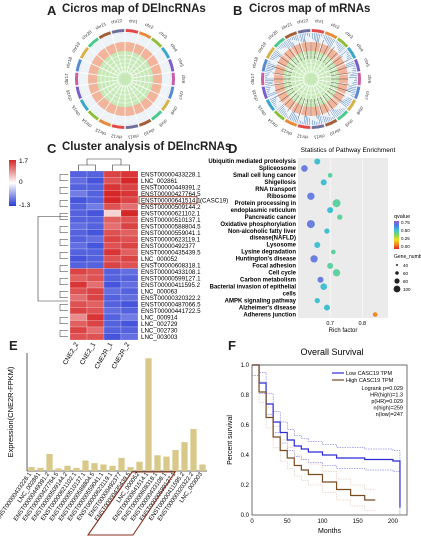  Describe the element at coordinates (262, 47) in the screenshot. I see `chromosome-label: chr19` at that location.